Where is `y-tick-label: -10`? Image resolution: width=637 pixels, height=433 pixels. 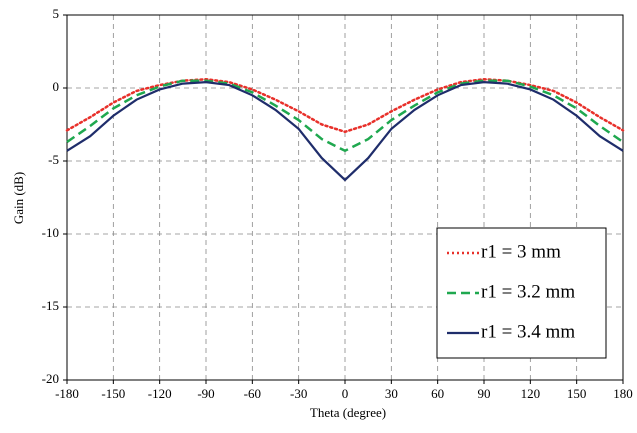 y-tick-label: -10 is located at coordinates (50, 232).